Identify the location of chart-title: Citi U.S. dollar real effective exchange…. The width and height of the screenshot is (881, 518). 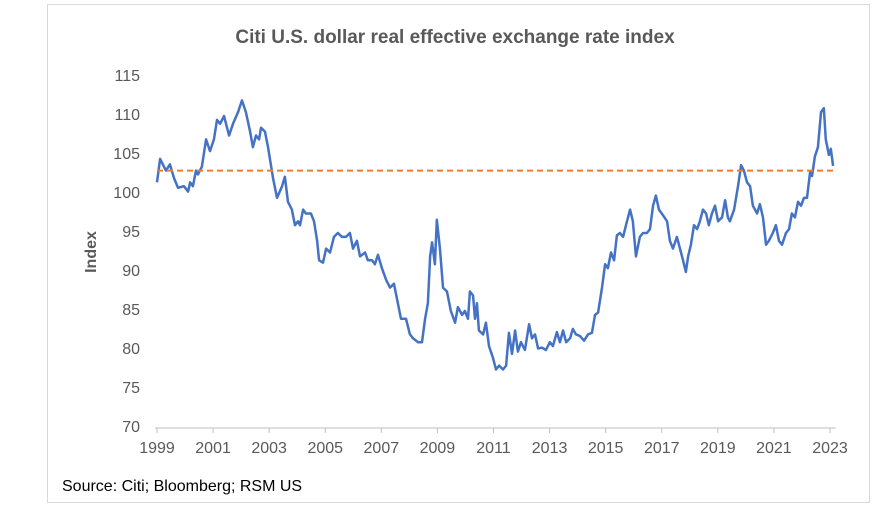
(455, 37).